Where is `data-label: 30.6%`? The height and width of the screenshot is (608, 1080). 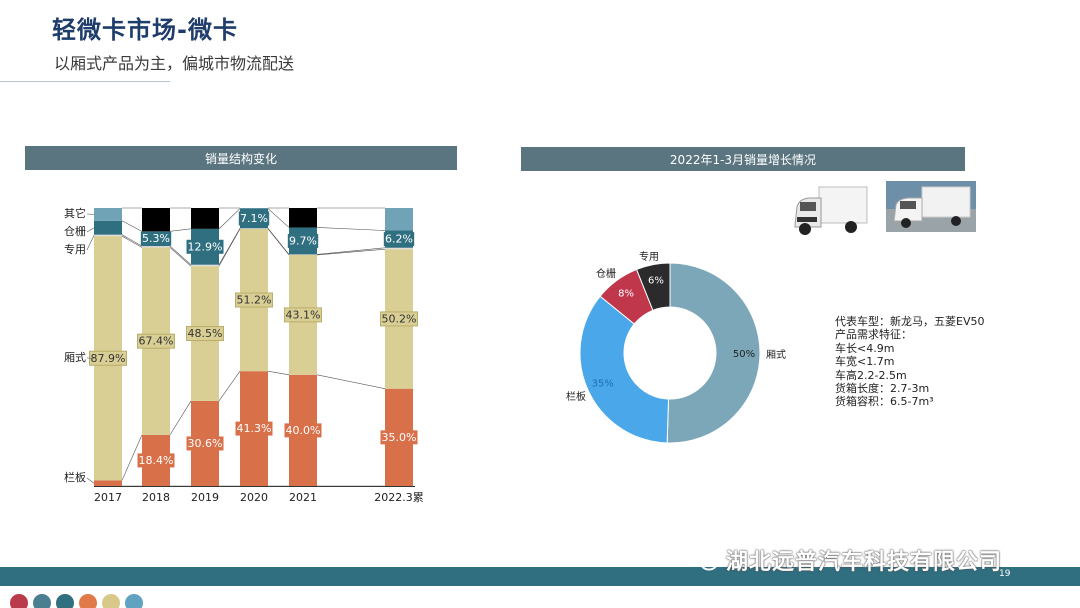
data-label: 30.6% is located at coordinates (205, 443).